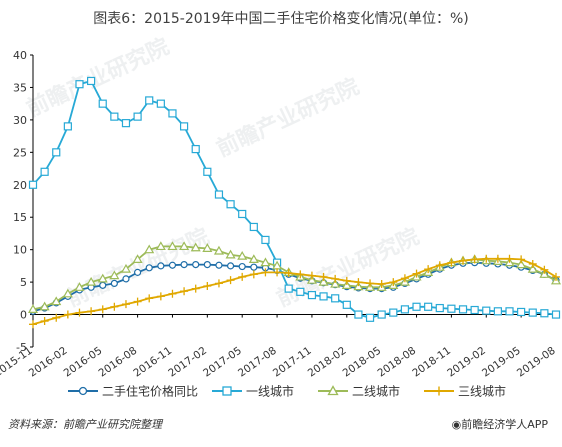 This screenshot has width=562, height=447. Describe the element at coordinates (482, 391) in the screenshot. I see `legend-label: 三线城市` at that location.